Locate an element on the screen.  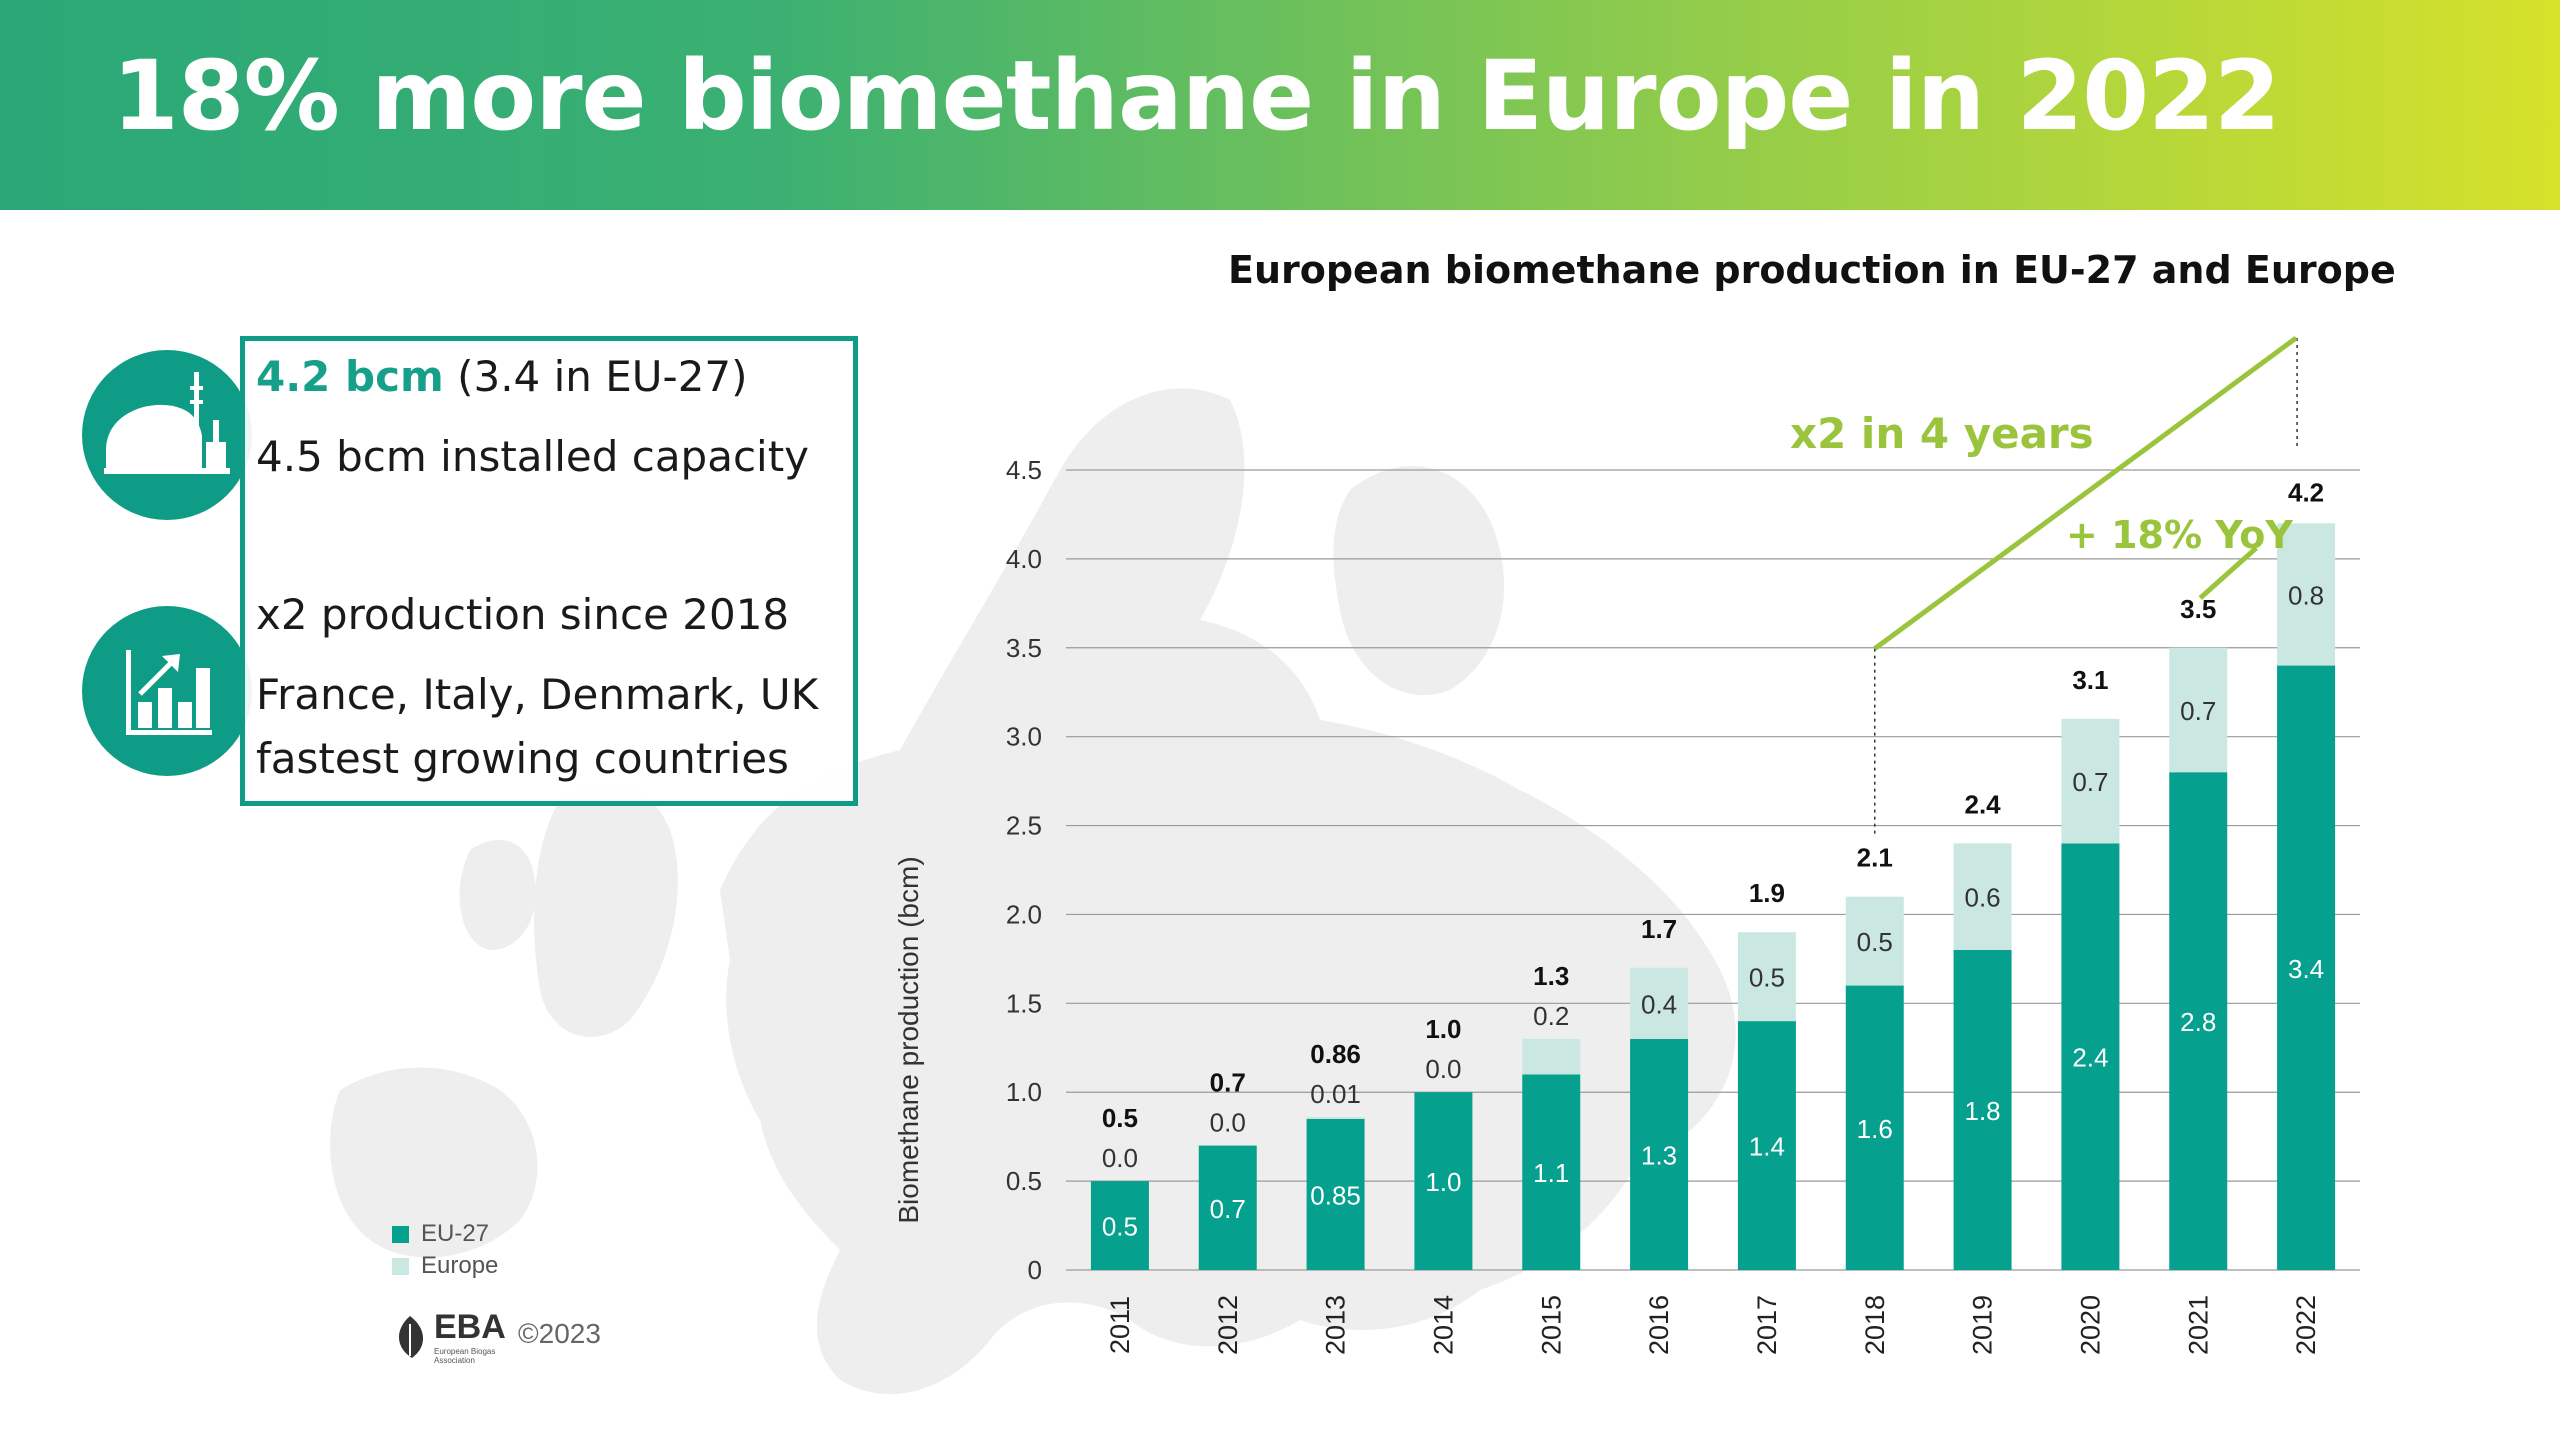
annotation-line-yoy is located at coordinates (2228, 573).